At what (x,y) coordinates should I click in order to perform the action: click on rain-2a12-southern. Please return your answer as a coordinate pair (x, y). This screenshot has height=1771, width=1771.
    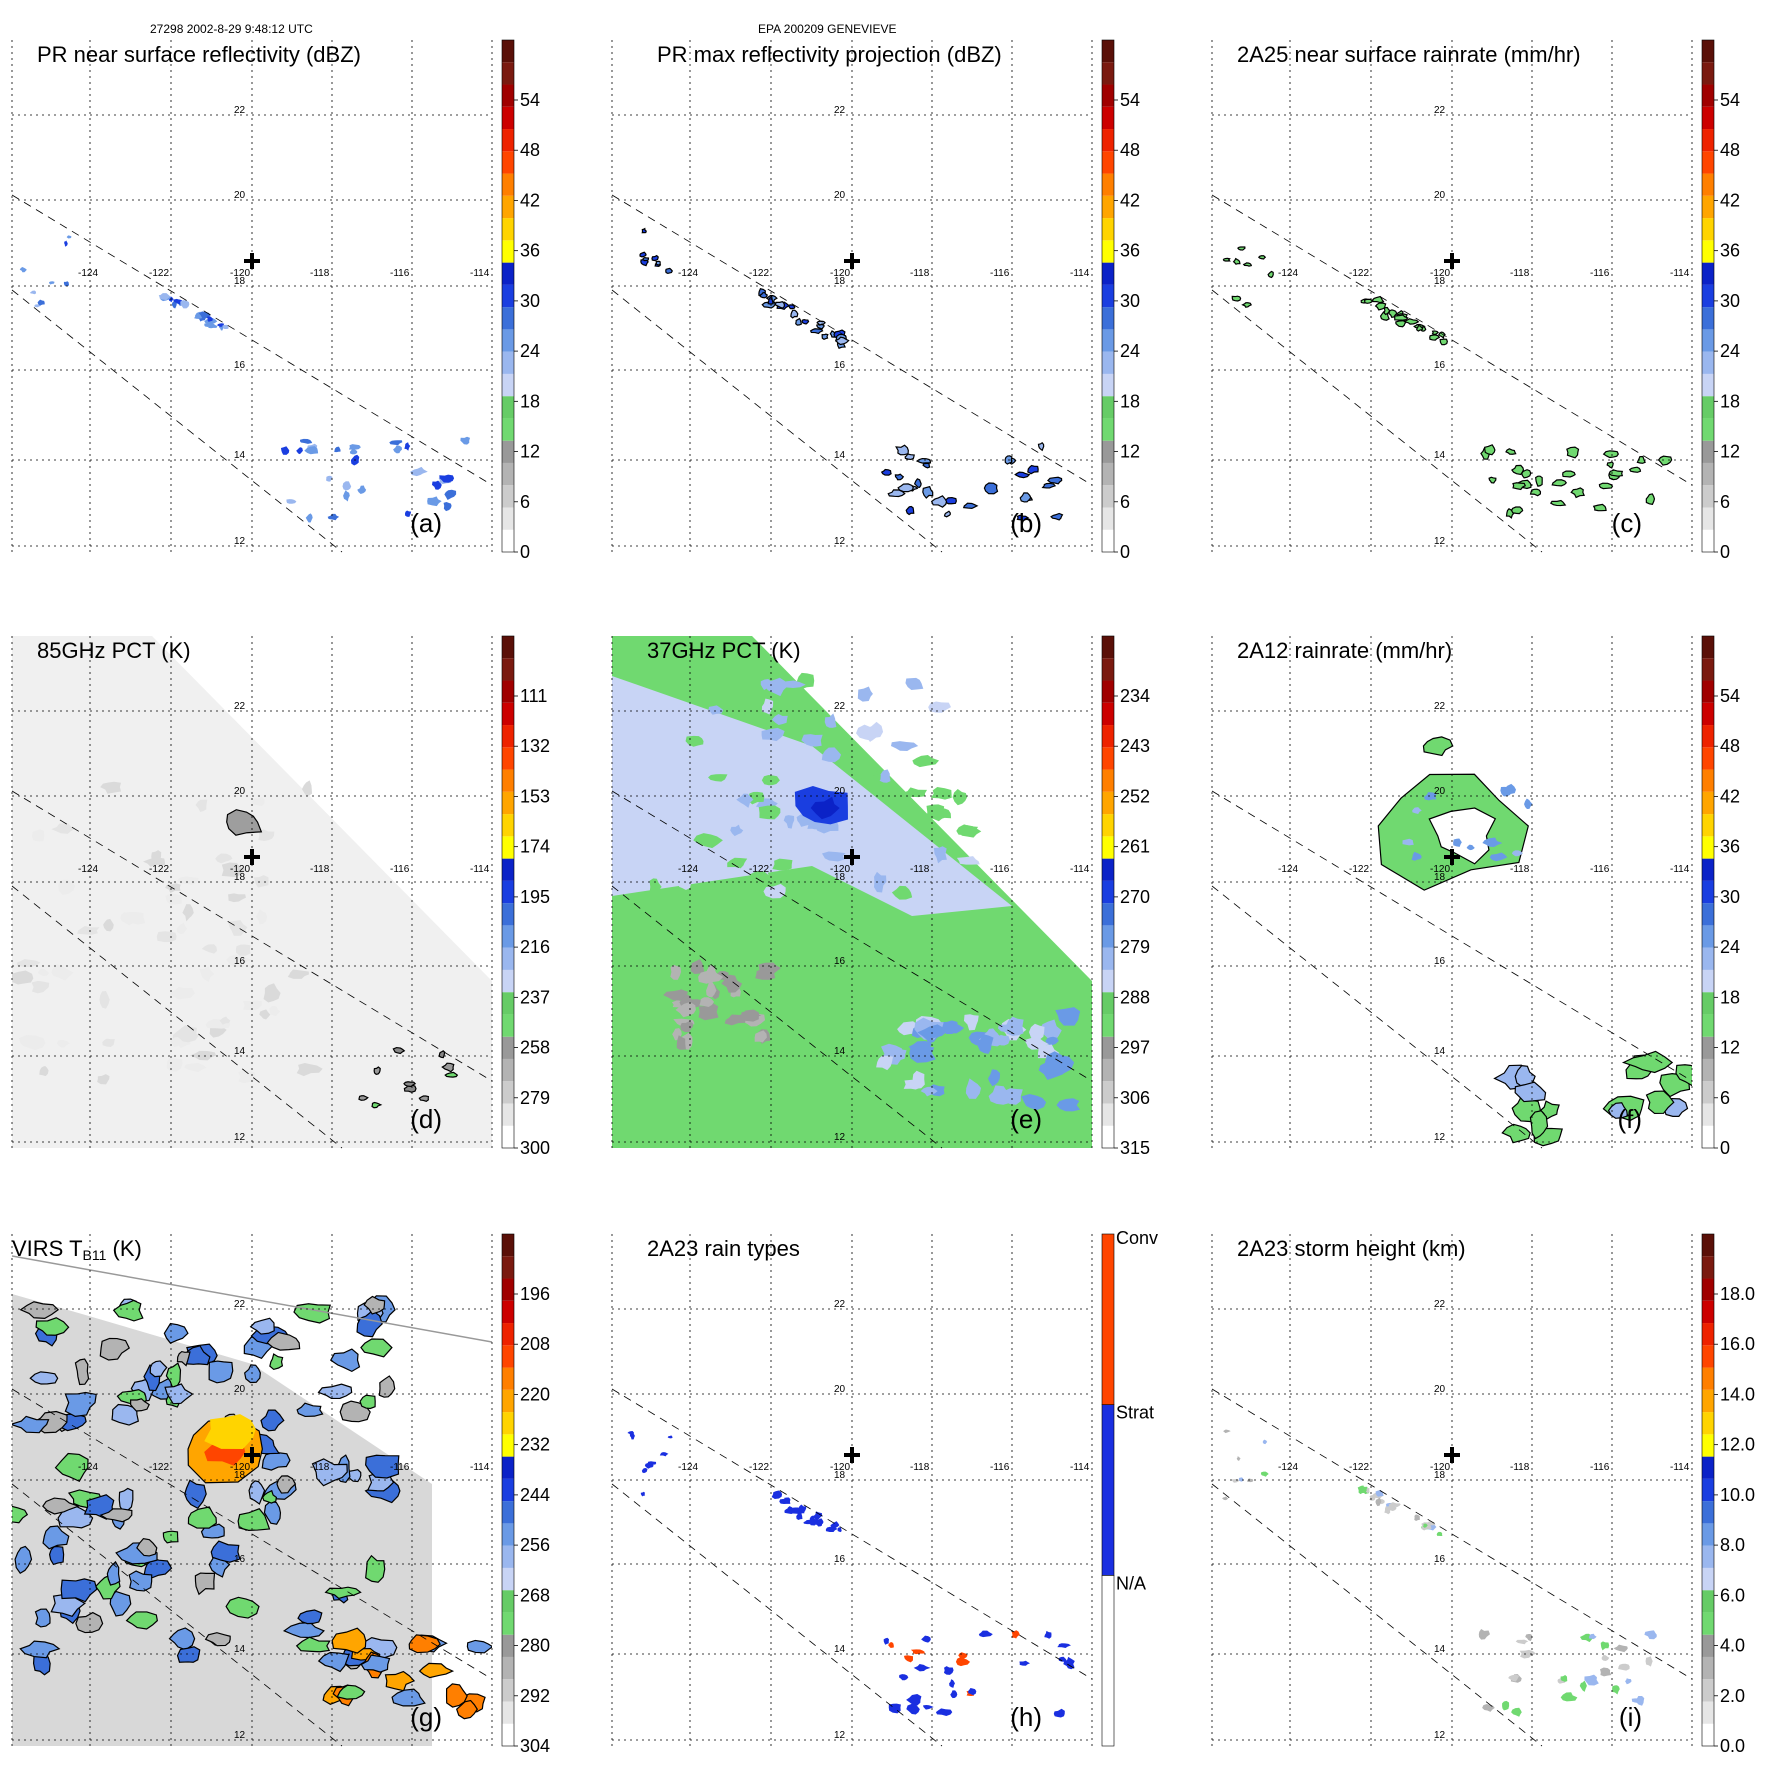
    Looking at the image, I should click on (1618, 1110).